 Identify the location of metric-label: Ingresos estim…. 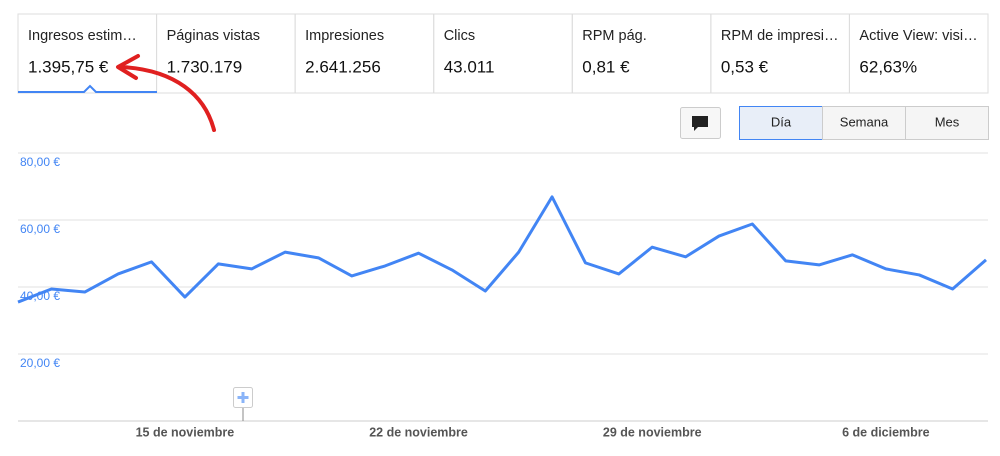
(82, 36).